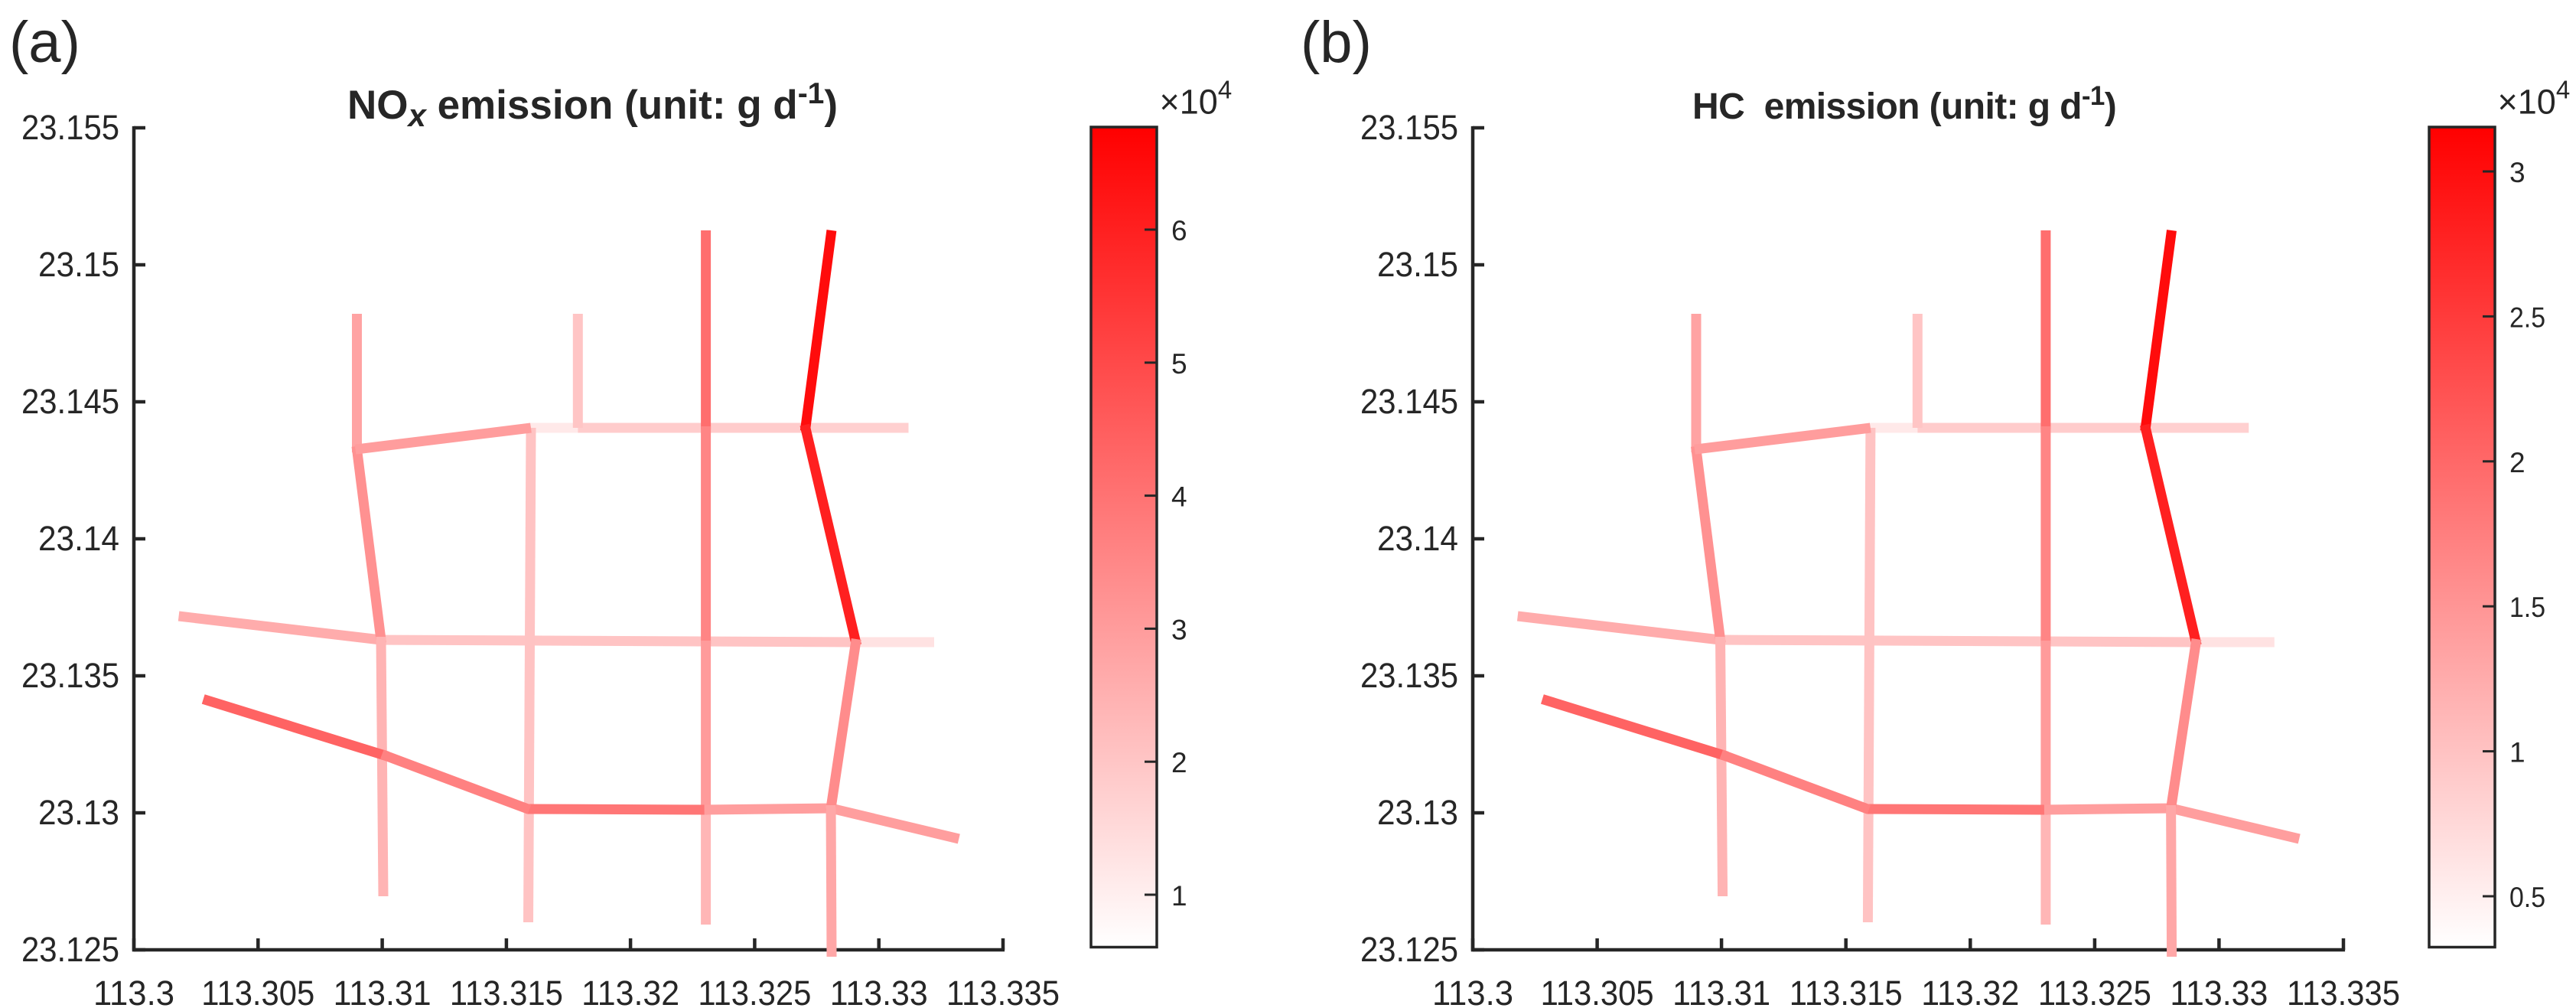  What do you see at coordinates (1179, 497) in the screenshot?
I see `svg-text: 4` at bounding box center [1179, 497].